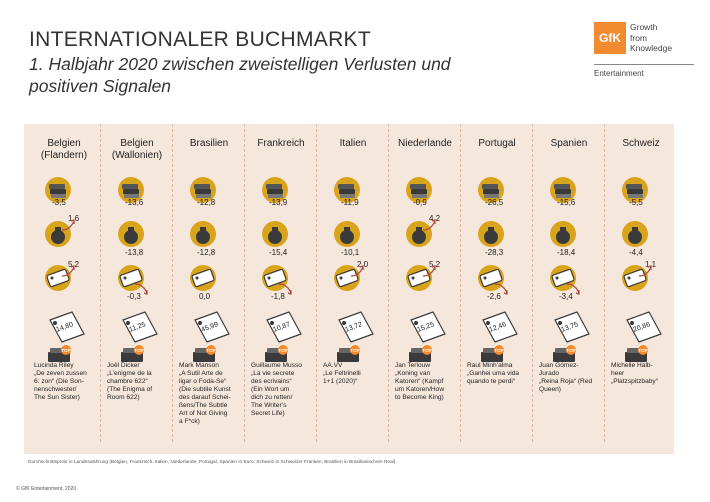 This screenshot has width=710, height=502. I want to click on units-change-value: -26,5, so click(494, 202).